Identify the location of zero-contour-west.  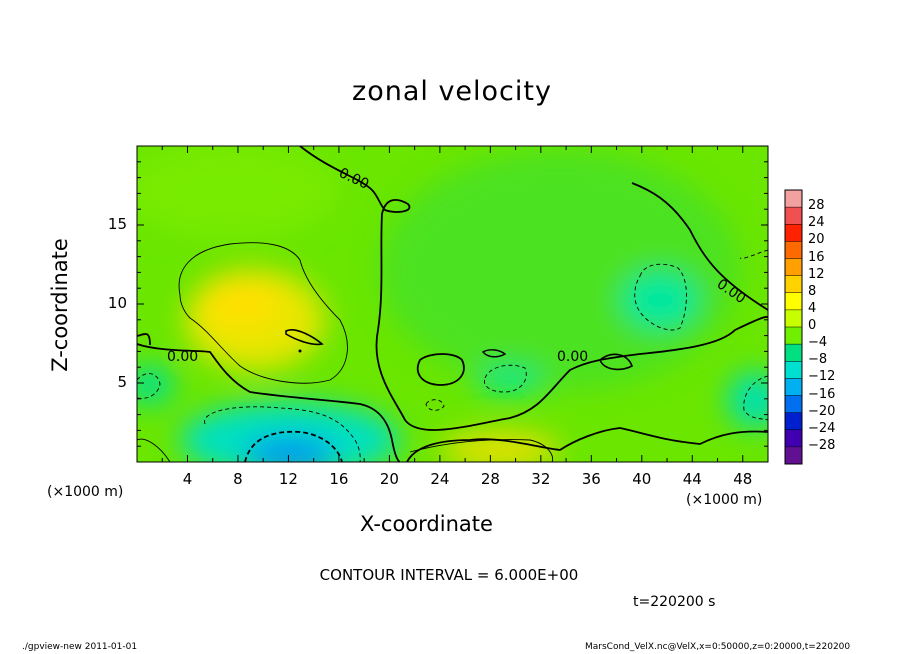
(269, 402).